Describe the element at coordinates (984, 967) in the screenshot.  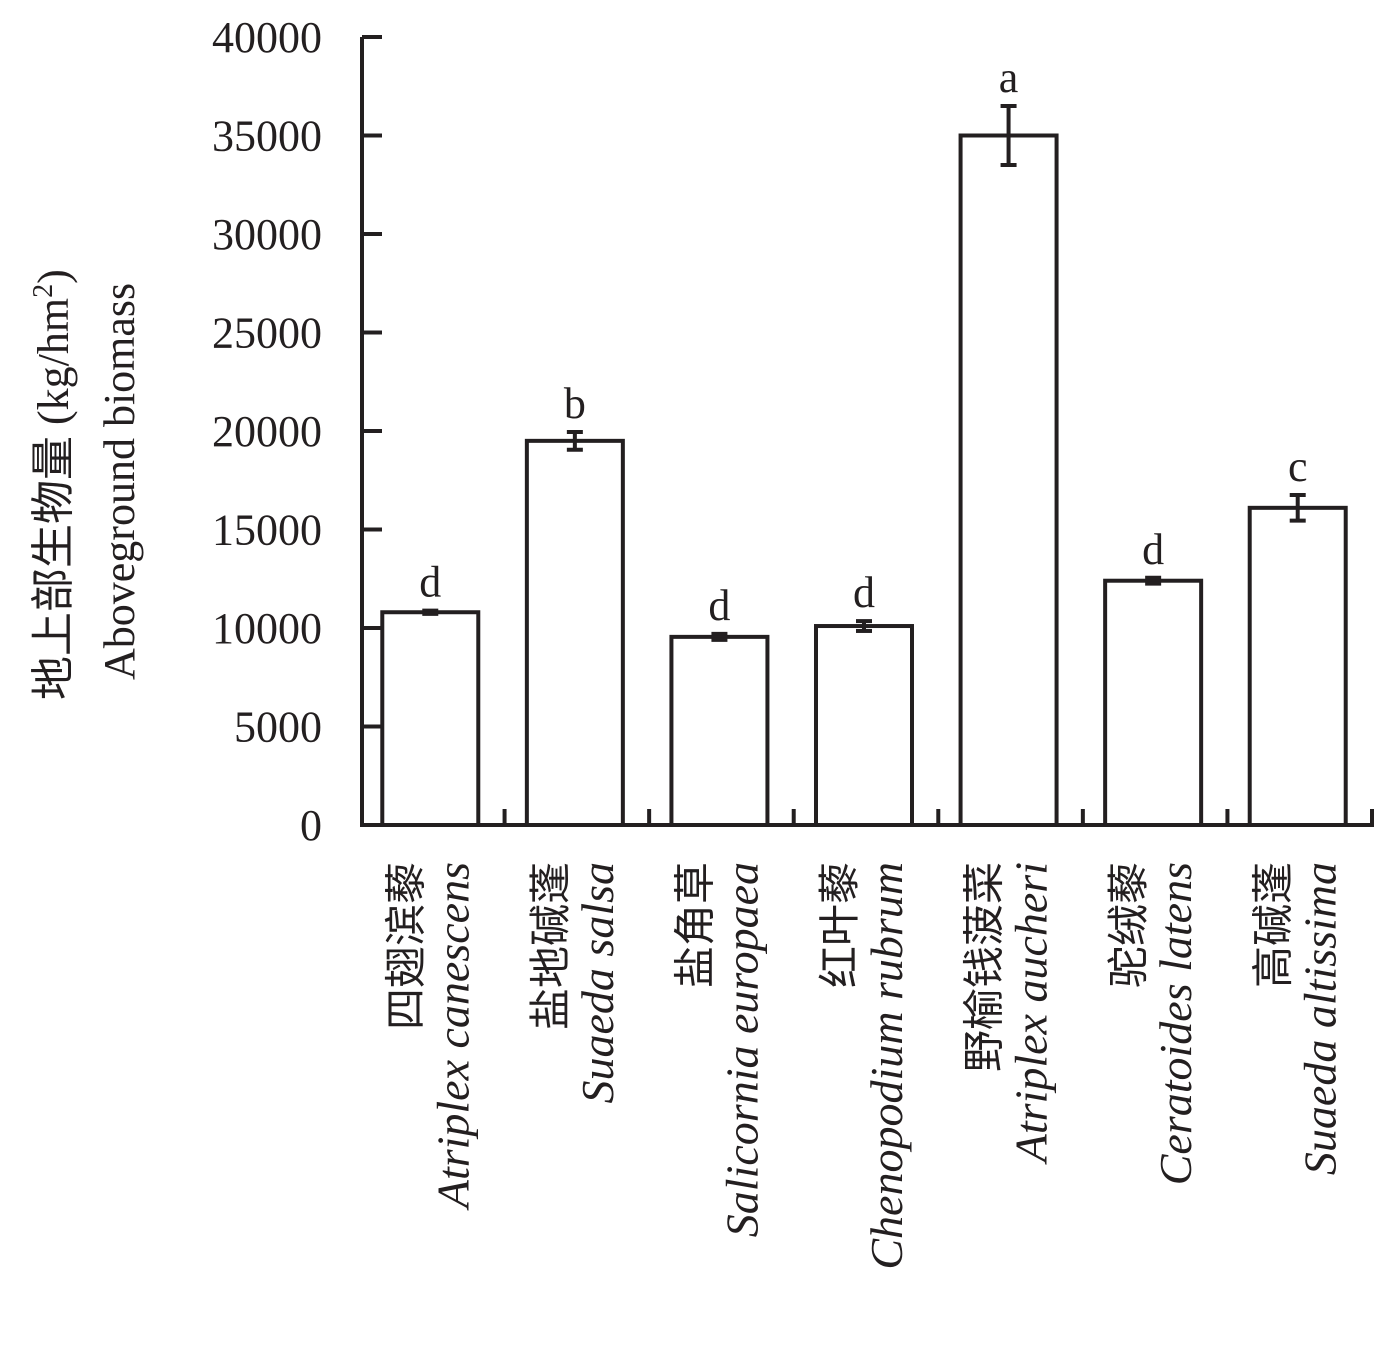
I see `category-label-cn: 野榆钱菠菜` at that location.